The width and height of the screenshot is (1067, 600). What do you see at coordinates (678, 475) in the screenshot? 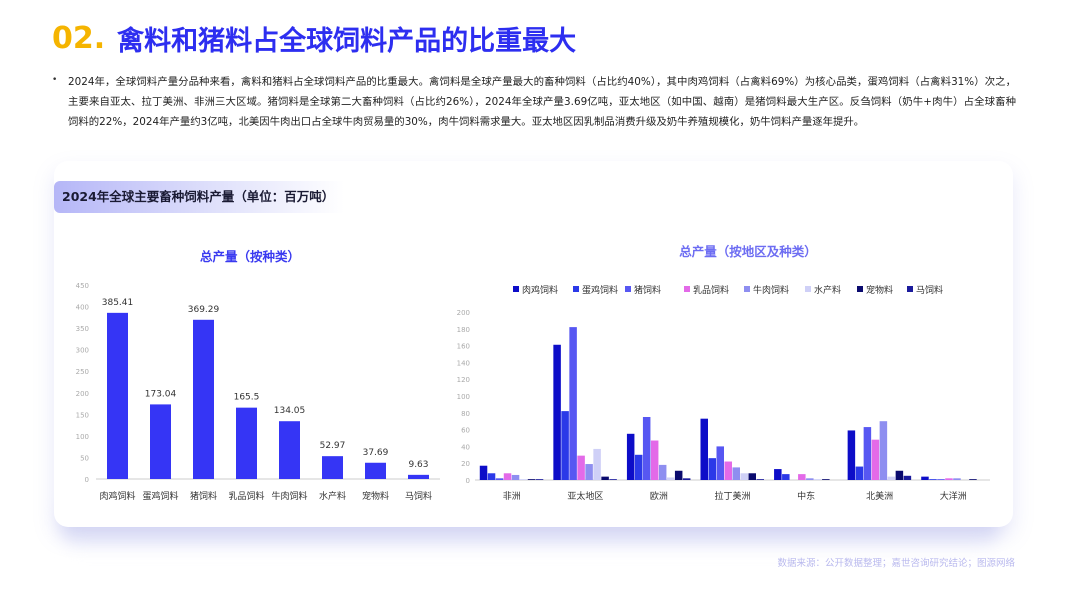
I see `bar-欧洲-宠物料` at bounding box center [678, 475].